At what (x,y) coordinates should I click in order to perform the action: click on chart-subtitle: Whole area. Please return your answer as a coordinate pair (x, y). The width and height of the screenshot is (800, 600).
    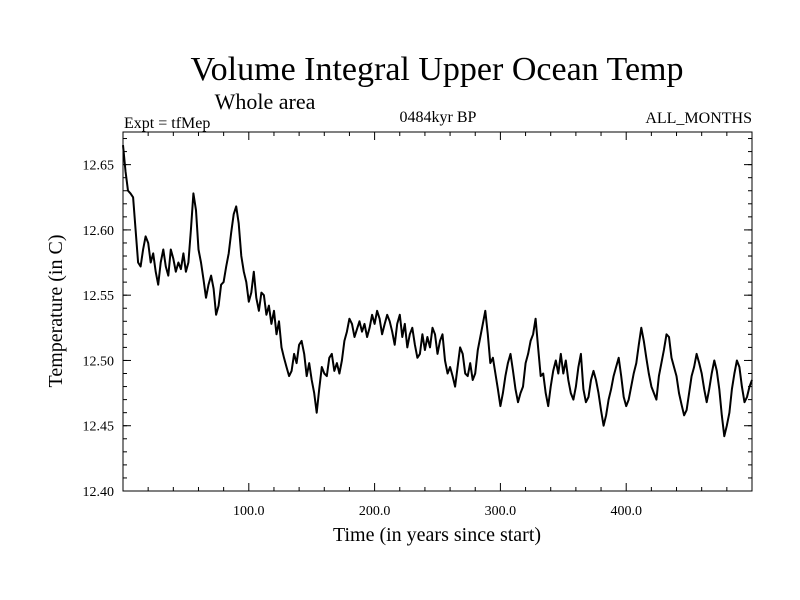
    Looking at the image, I should click on (265, 101).